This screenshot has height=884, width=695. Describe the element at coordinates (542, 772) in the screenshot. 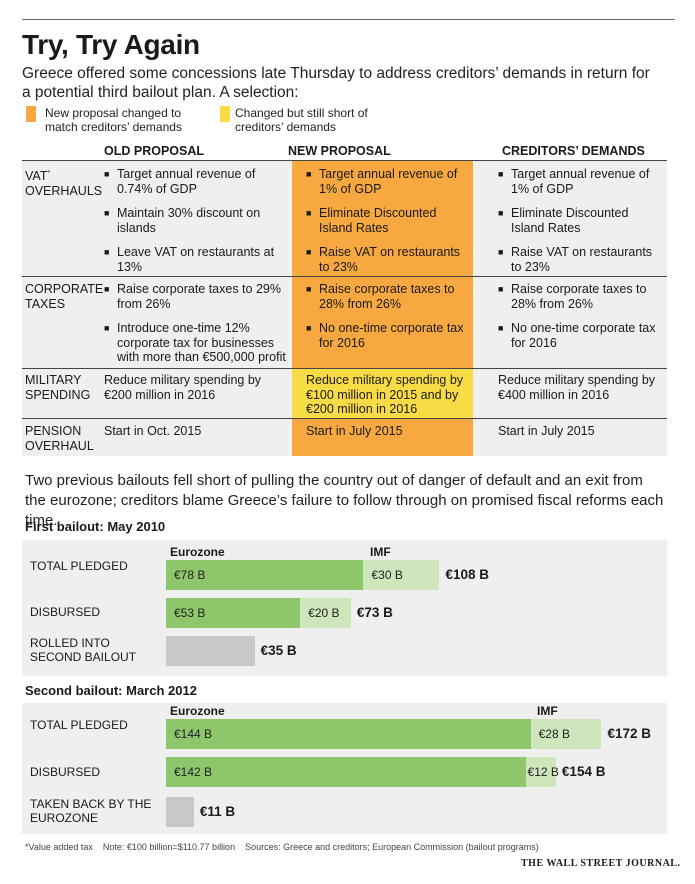

I see `bar-imf: €12 B` at that location.